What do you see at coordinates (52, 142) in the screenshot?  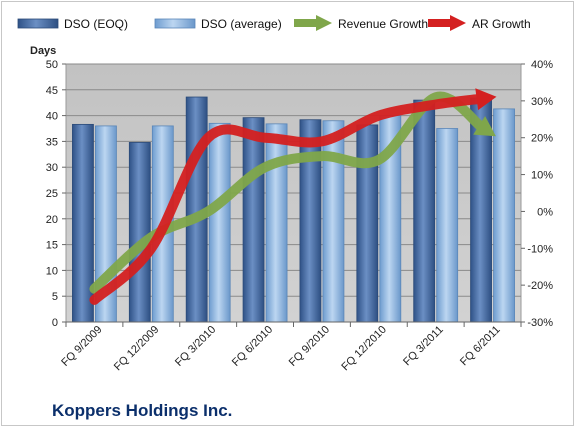 I see `y-tick-label: 35` at bounding box center [52, 142].